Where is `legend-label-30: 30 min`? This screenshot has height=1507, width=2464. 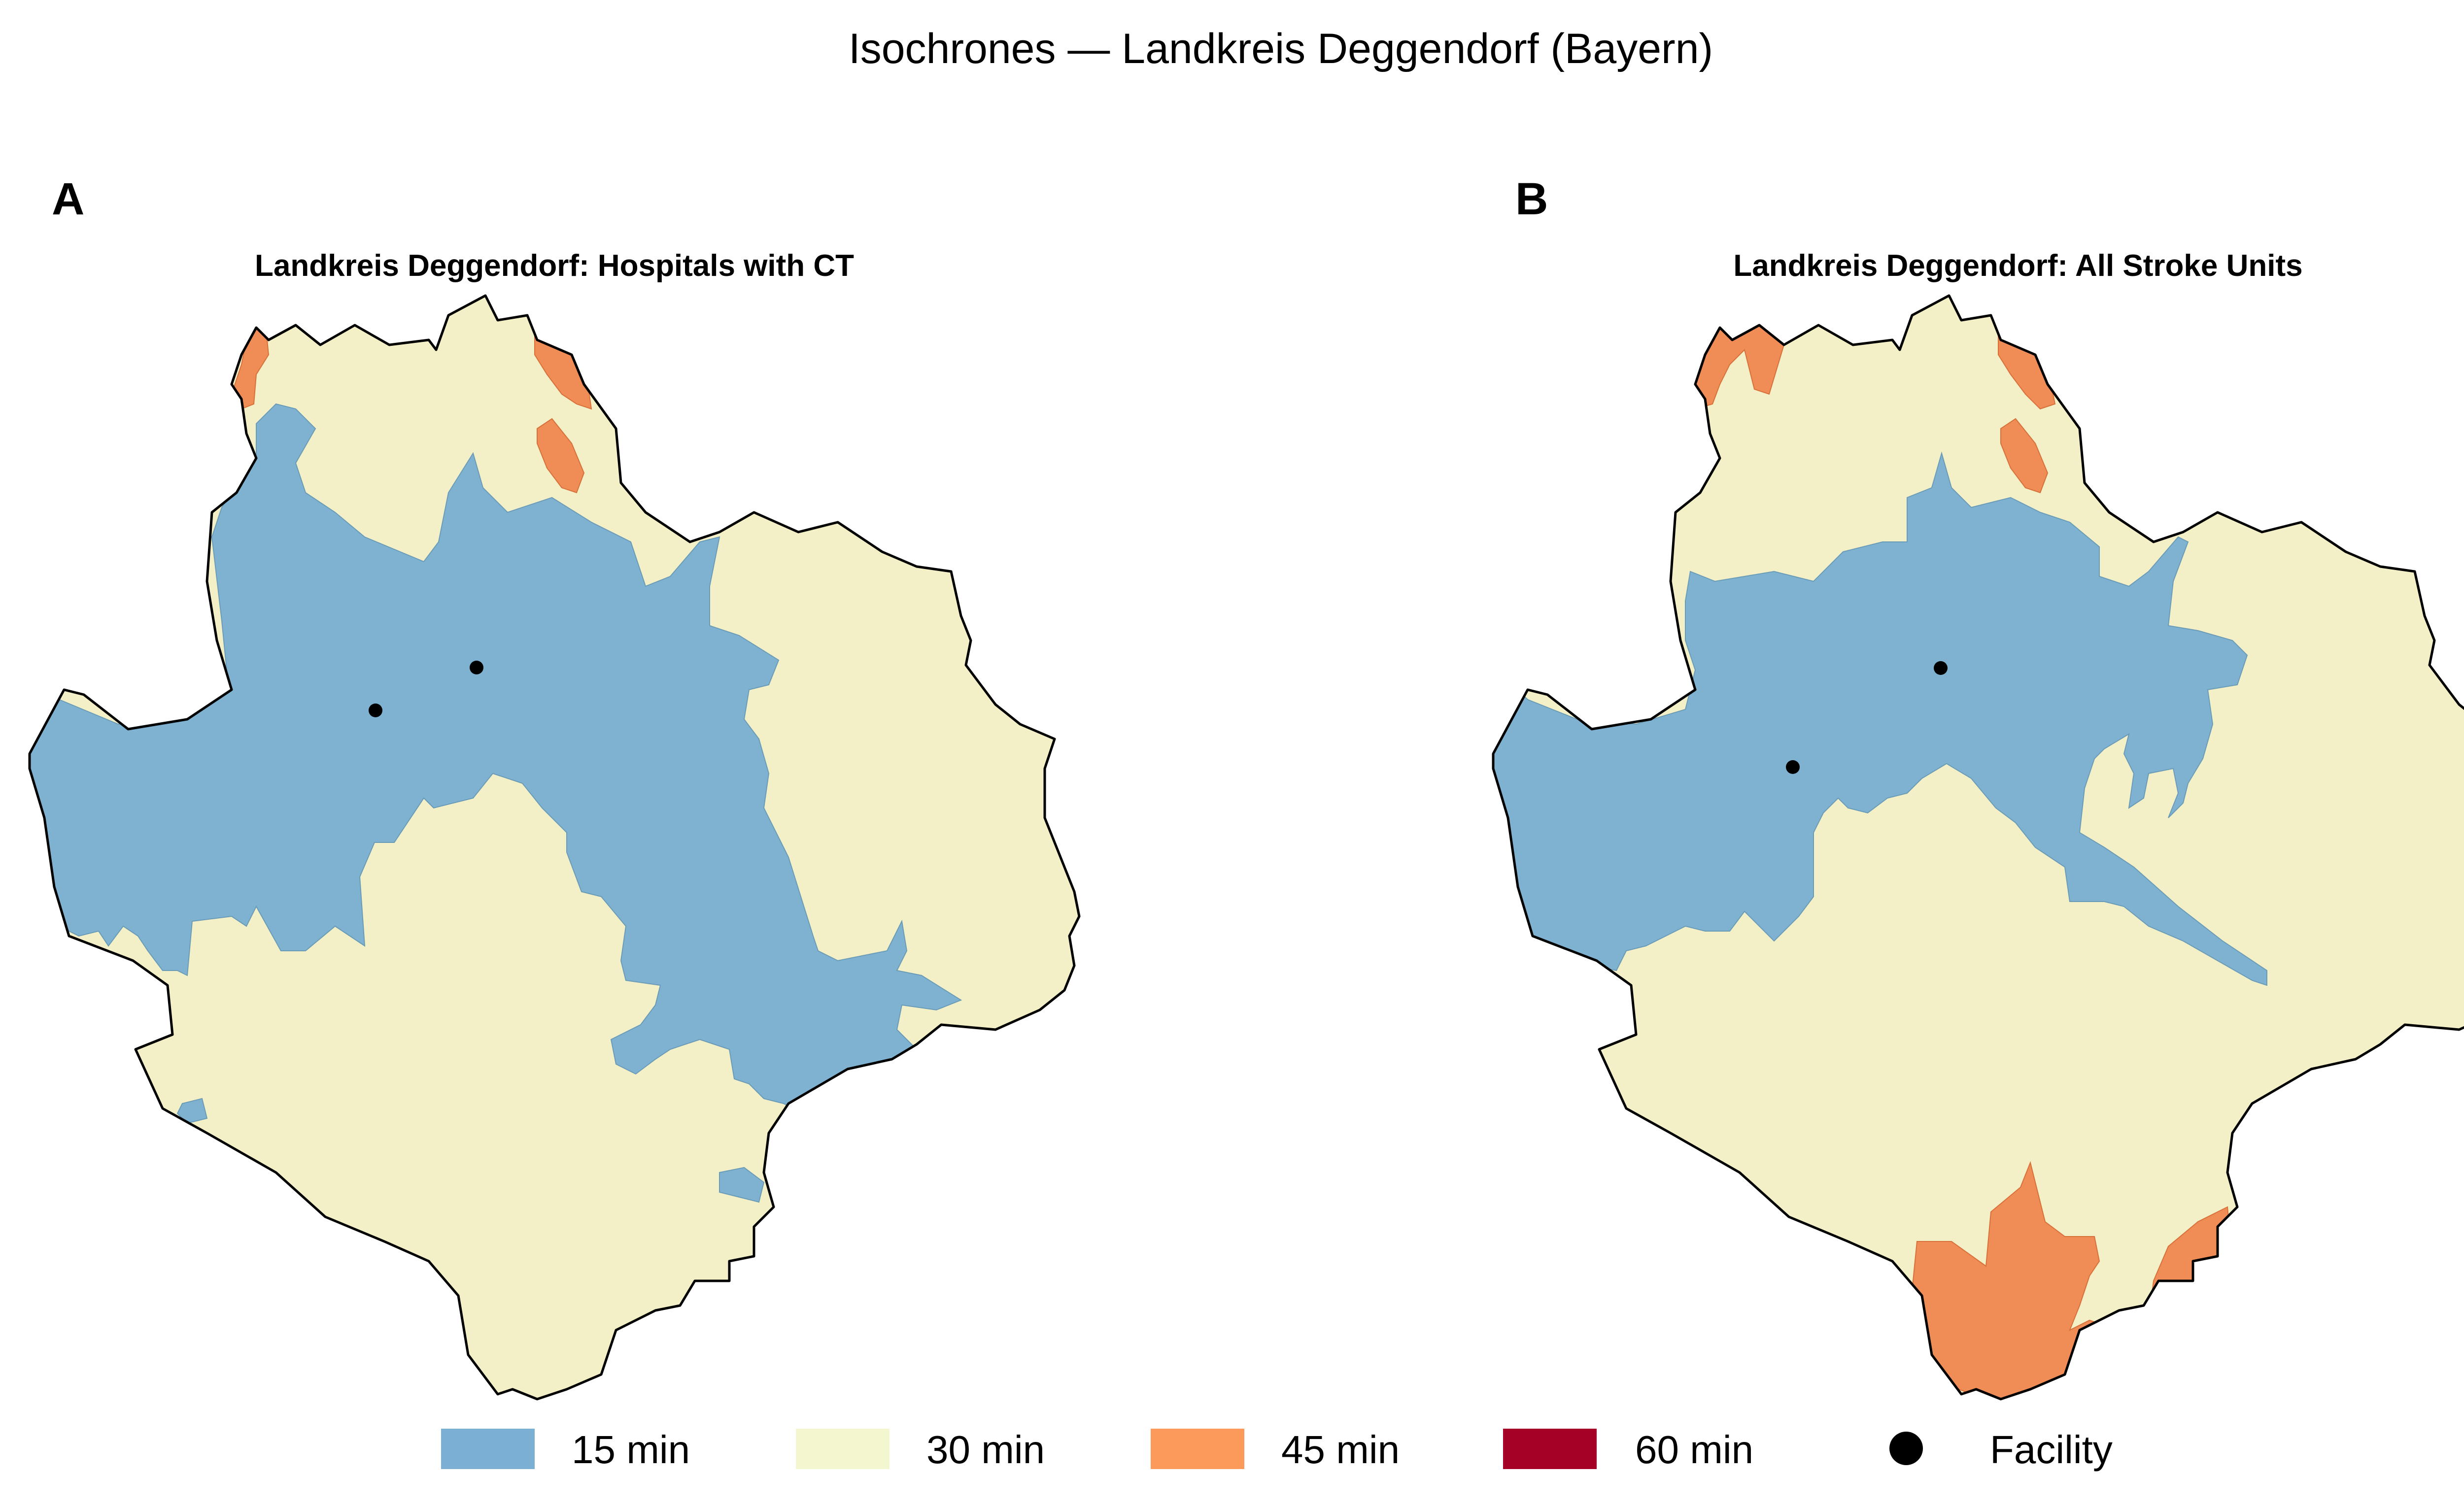
legend-label-30: 30 min is located at coordinates (985, 1450).